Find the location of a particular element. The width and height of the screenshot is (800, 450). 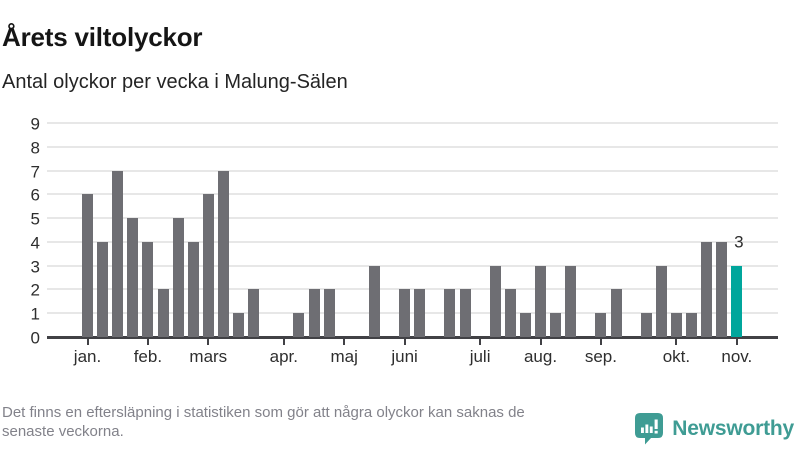

latest-value-label: 3 is located at coordinates (739, 242).